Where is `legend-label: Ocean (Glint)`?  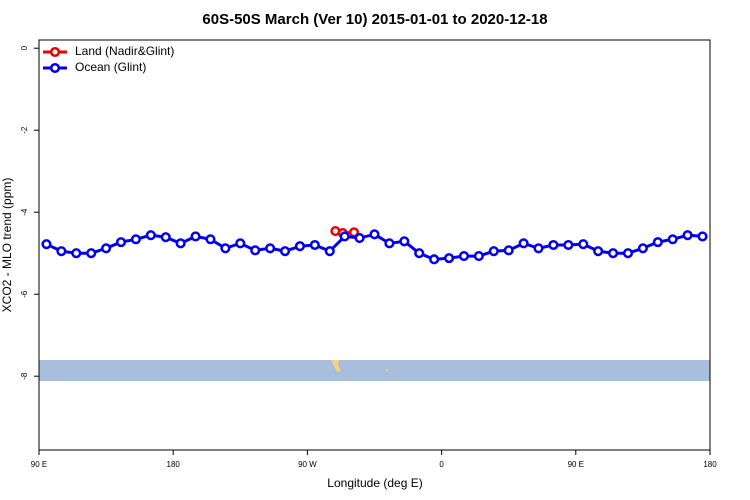 legend-label: Ocean (Glint) is located at coordinates (110, 67).